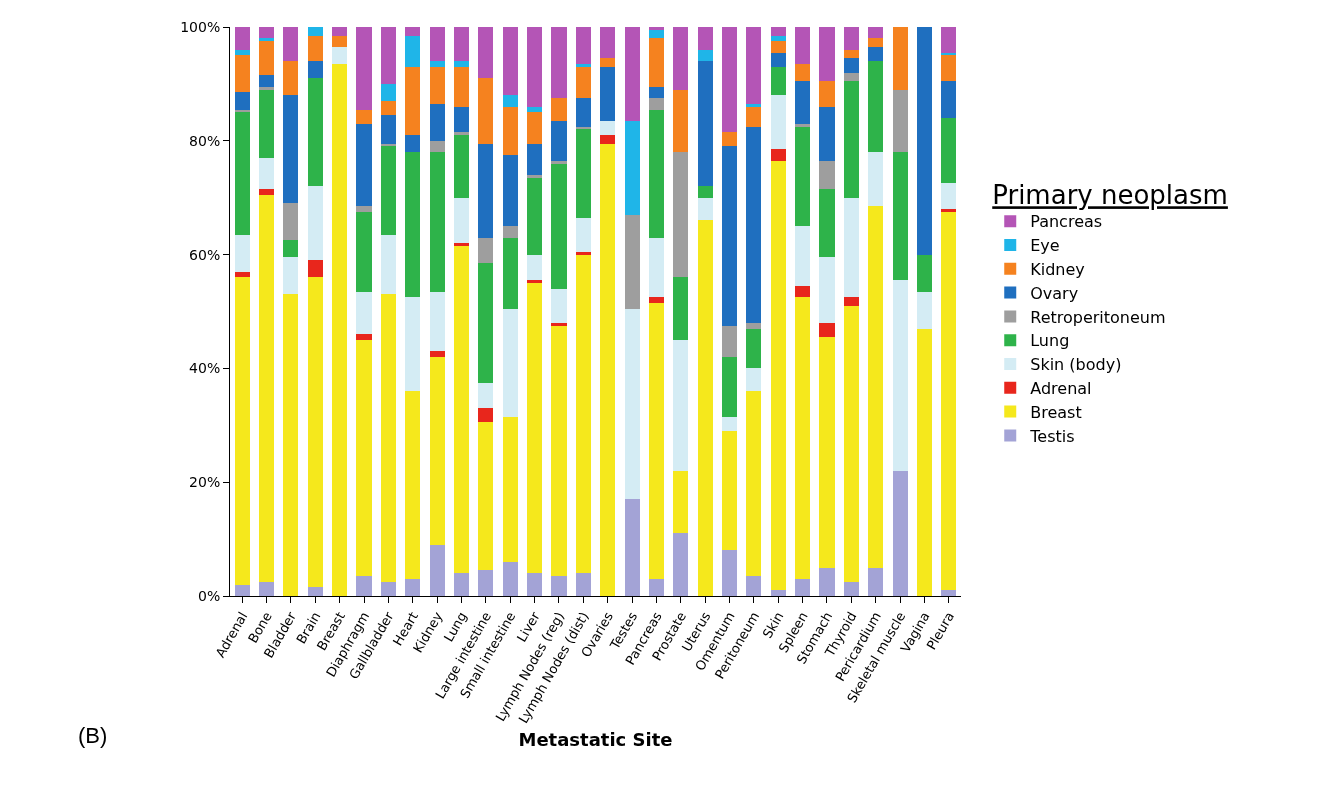  What do you see at coordinates (1061, 389) in the screenshot?
I see `legend-label: Adrenal` at bounding box center [1061, 389].